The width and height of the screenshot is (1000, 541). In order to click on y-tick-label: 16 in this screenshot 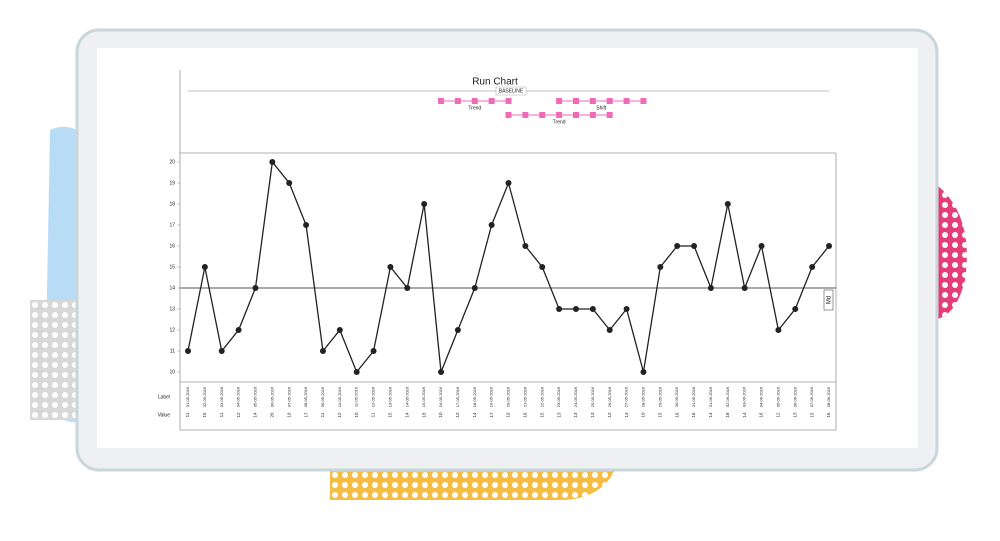, I will do `click(172, 246)`.